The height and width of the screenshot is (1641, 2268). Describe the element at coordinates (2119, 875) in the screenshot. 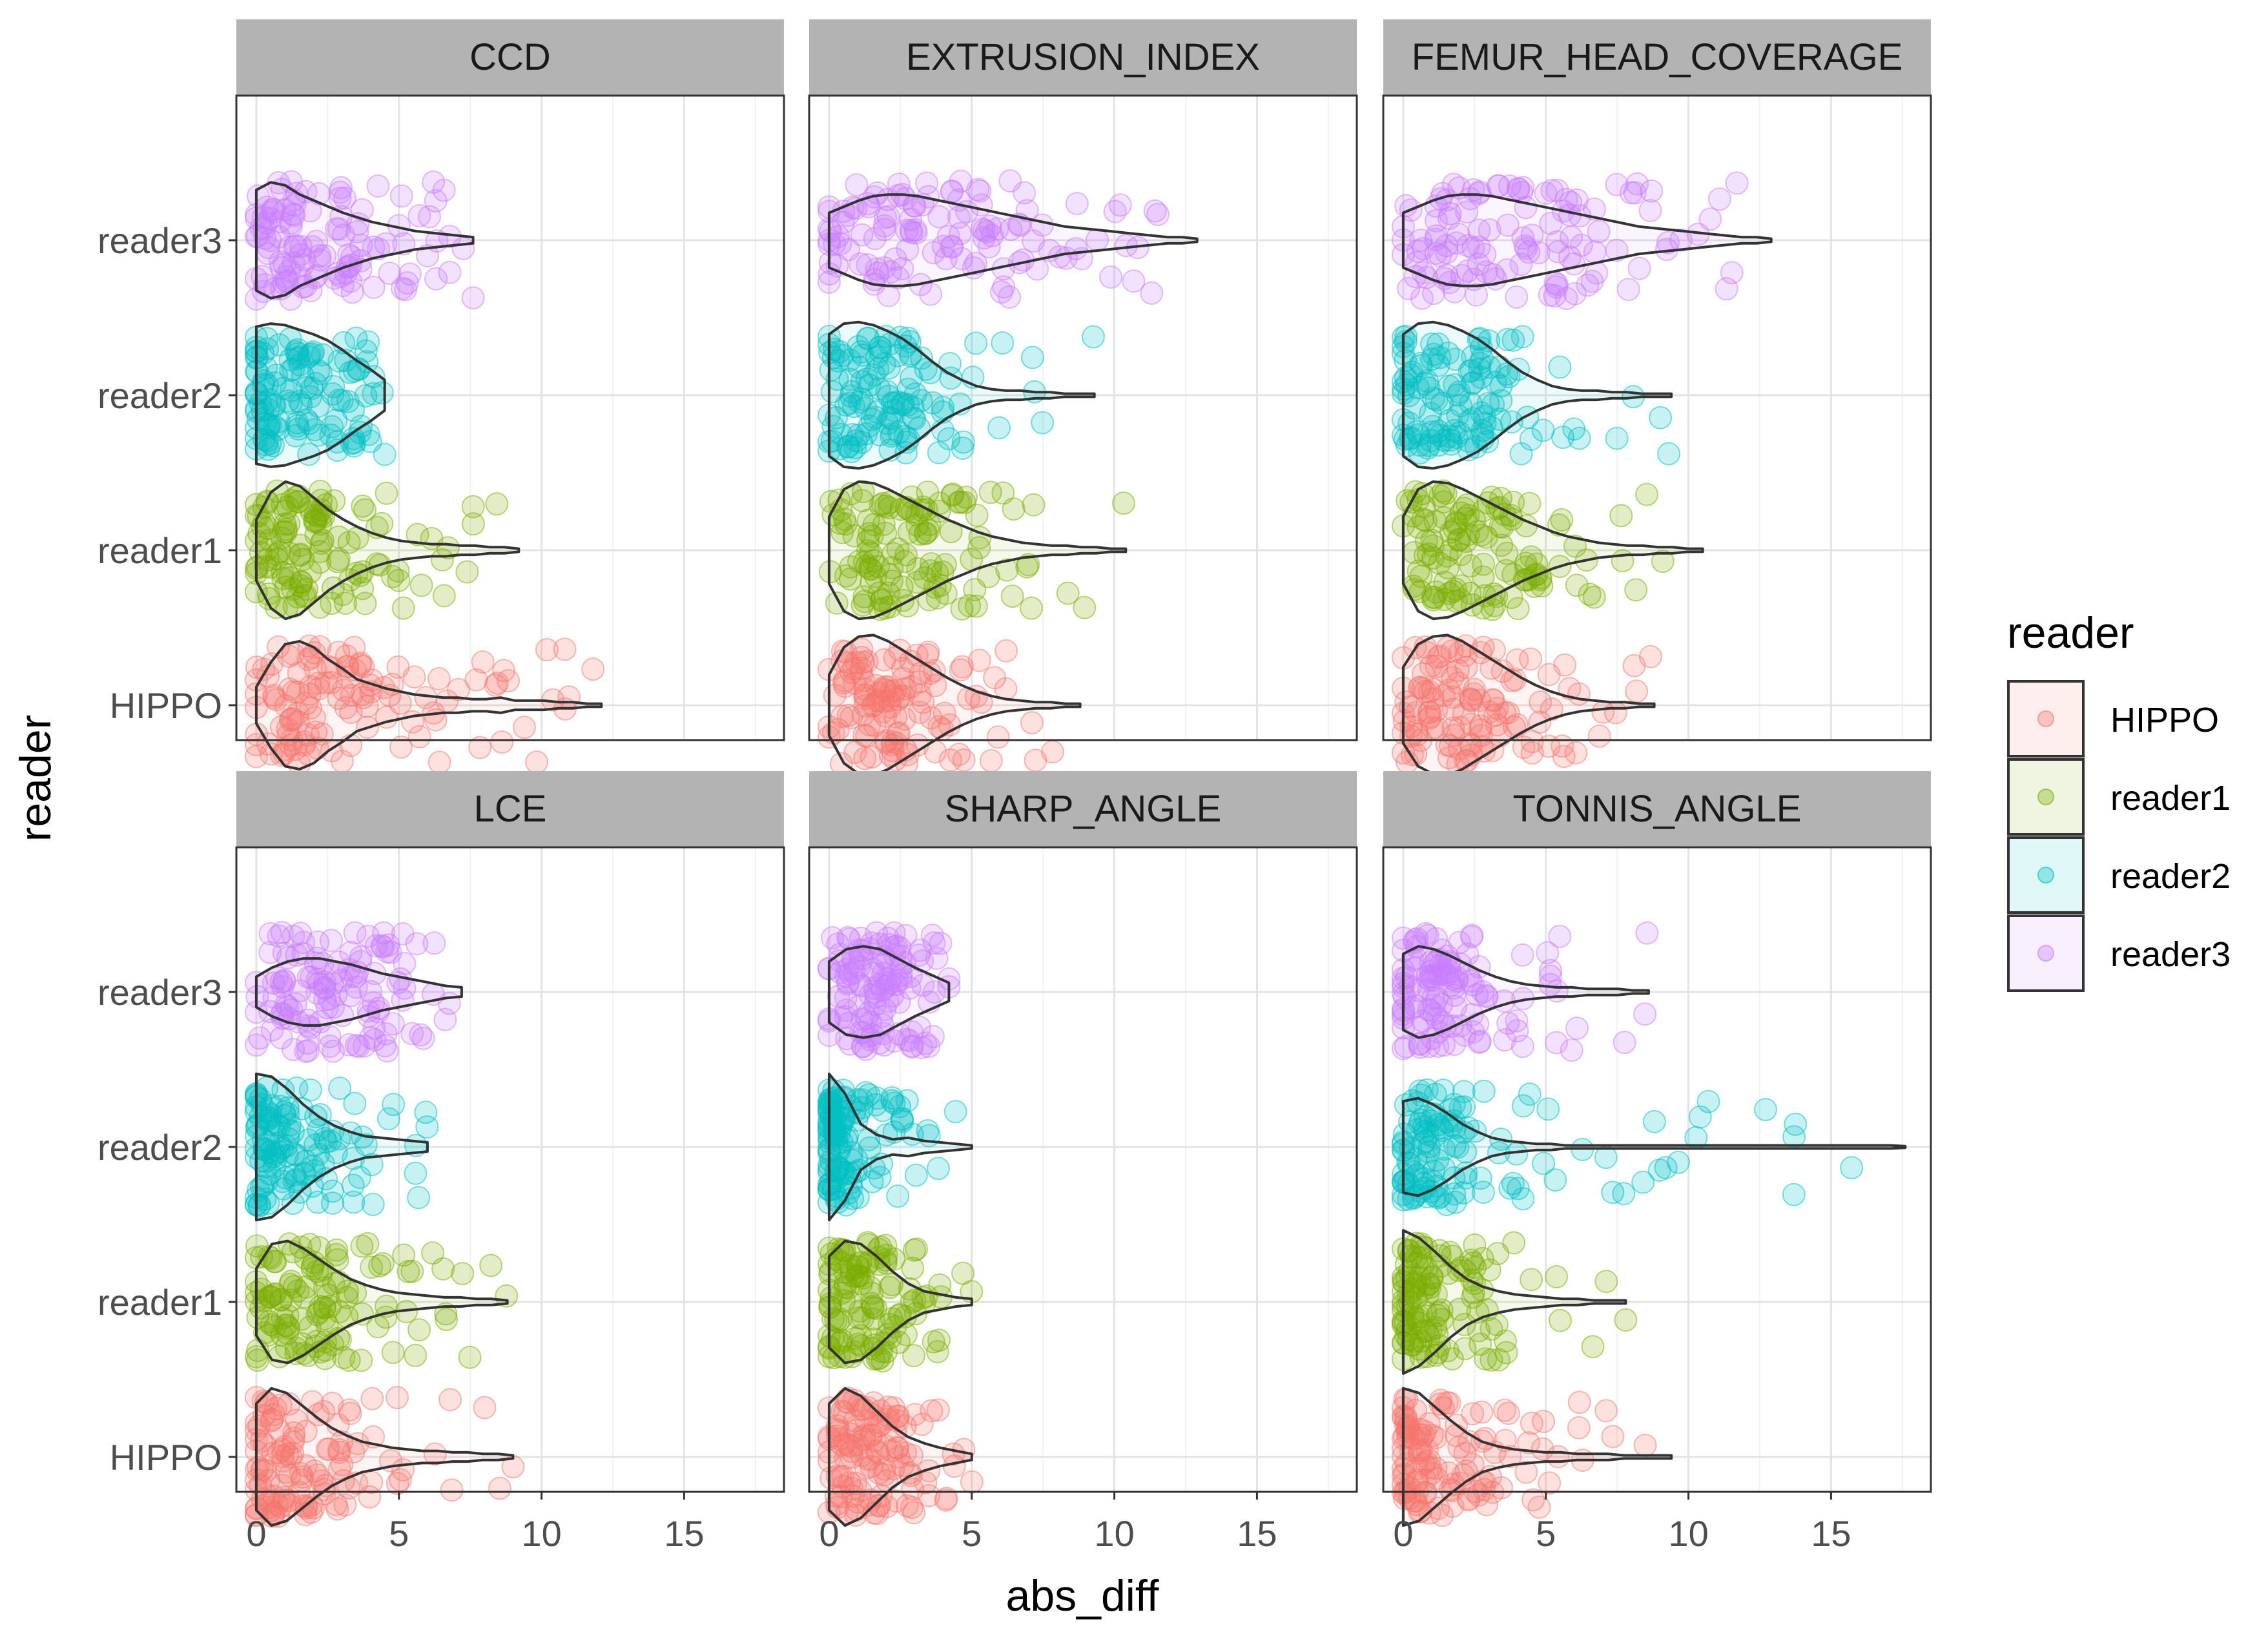

I see `legend-item-reader2: reader2` at that location.